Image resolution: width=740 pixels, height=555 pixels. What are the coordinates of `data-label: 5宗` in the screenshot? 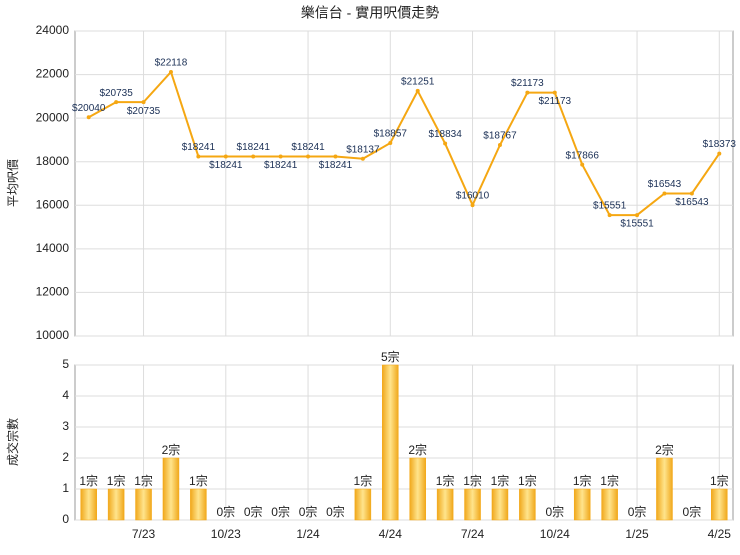 It's located at (390, 356).